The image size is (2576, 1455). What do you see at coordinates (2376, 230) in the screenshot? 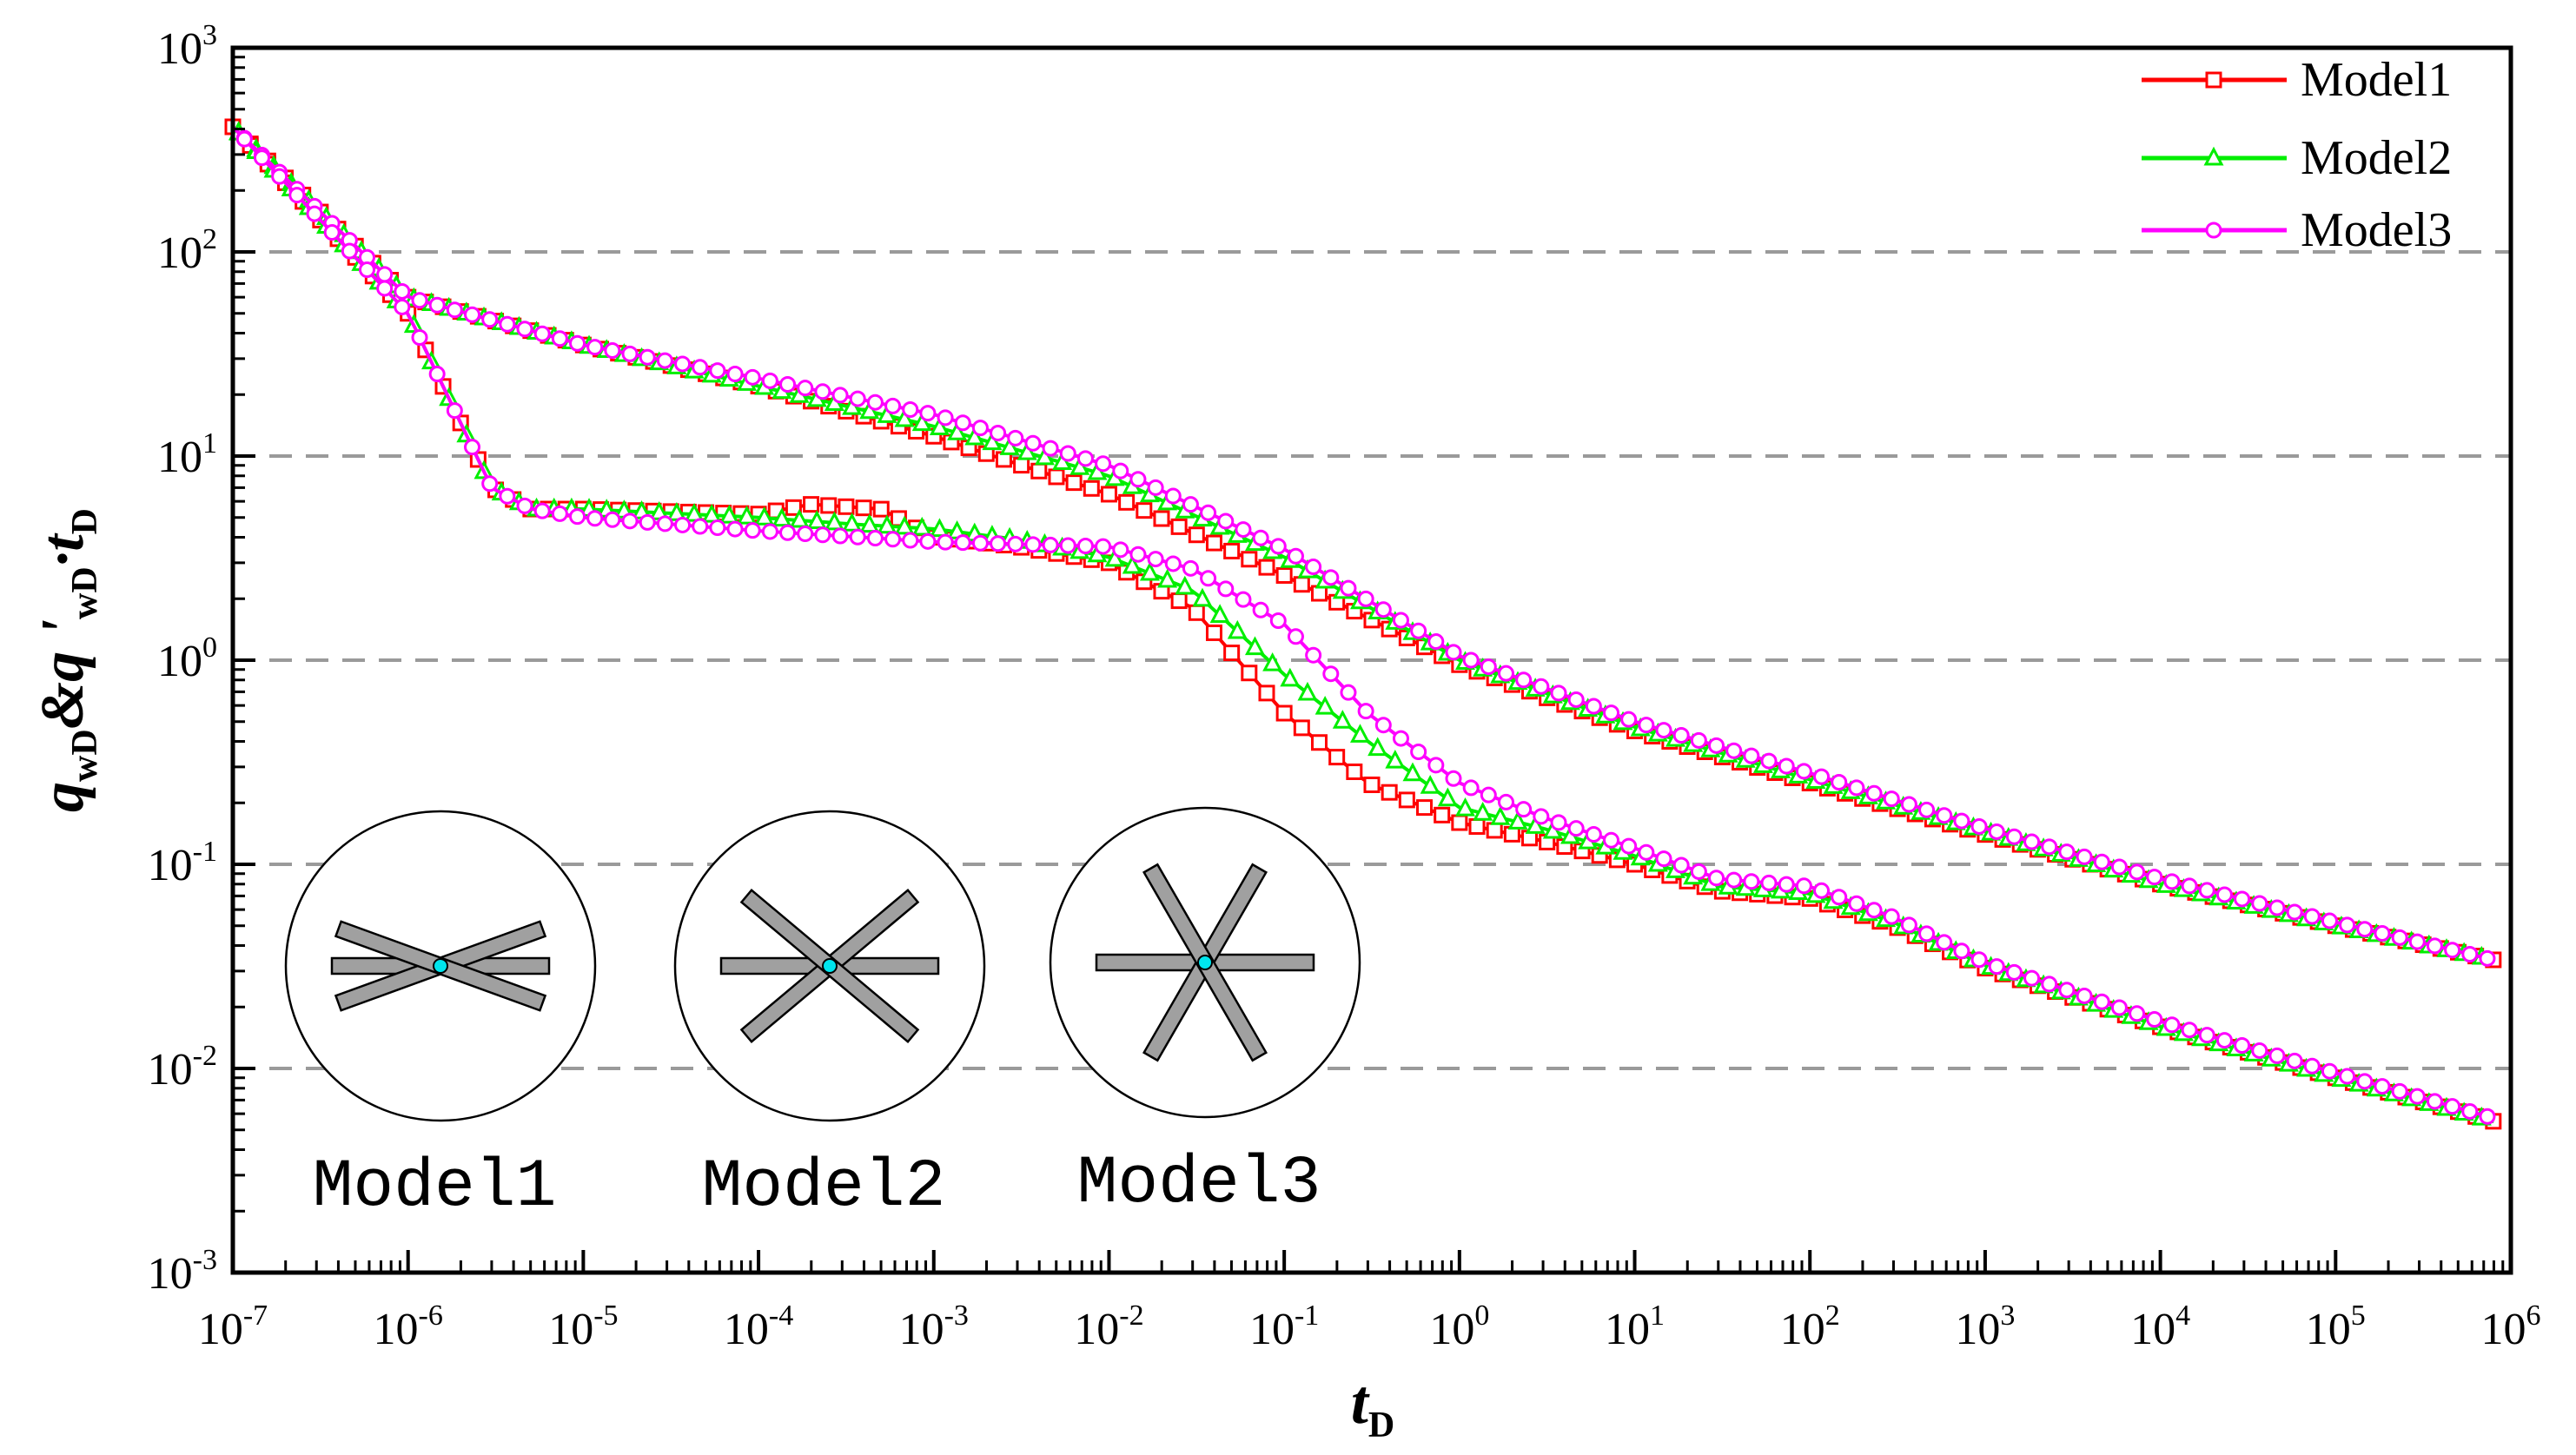
I see `legend-label: Model3` at bounding box center [2376, 230].